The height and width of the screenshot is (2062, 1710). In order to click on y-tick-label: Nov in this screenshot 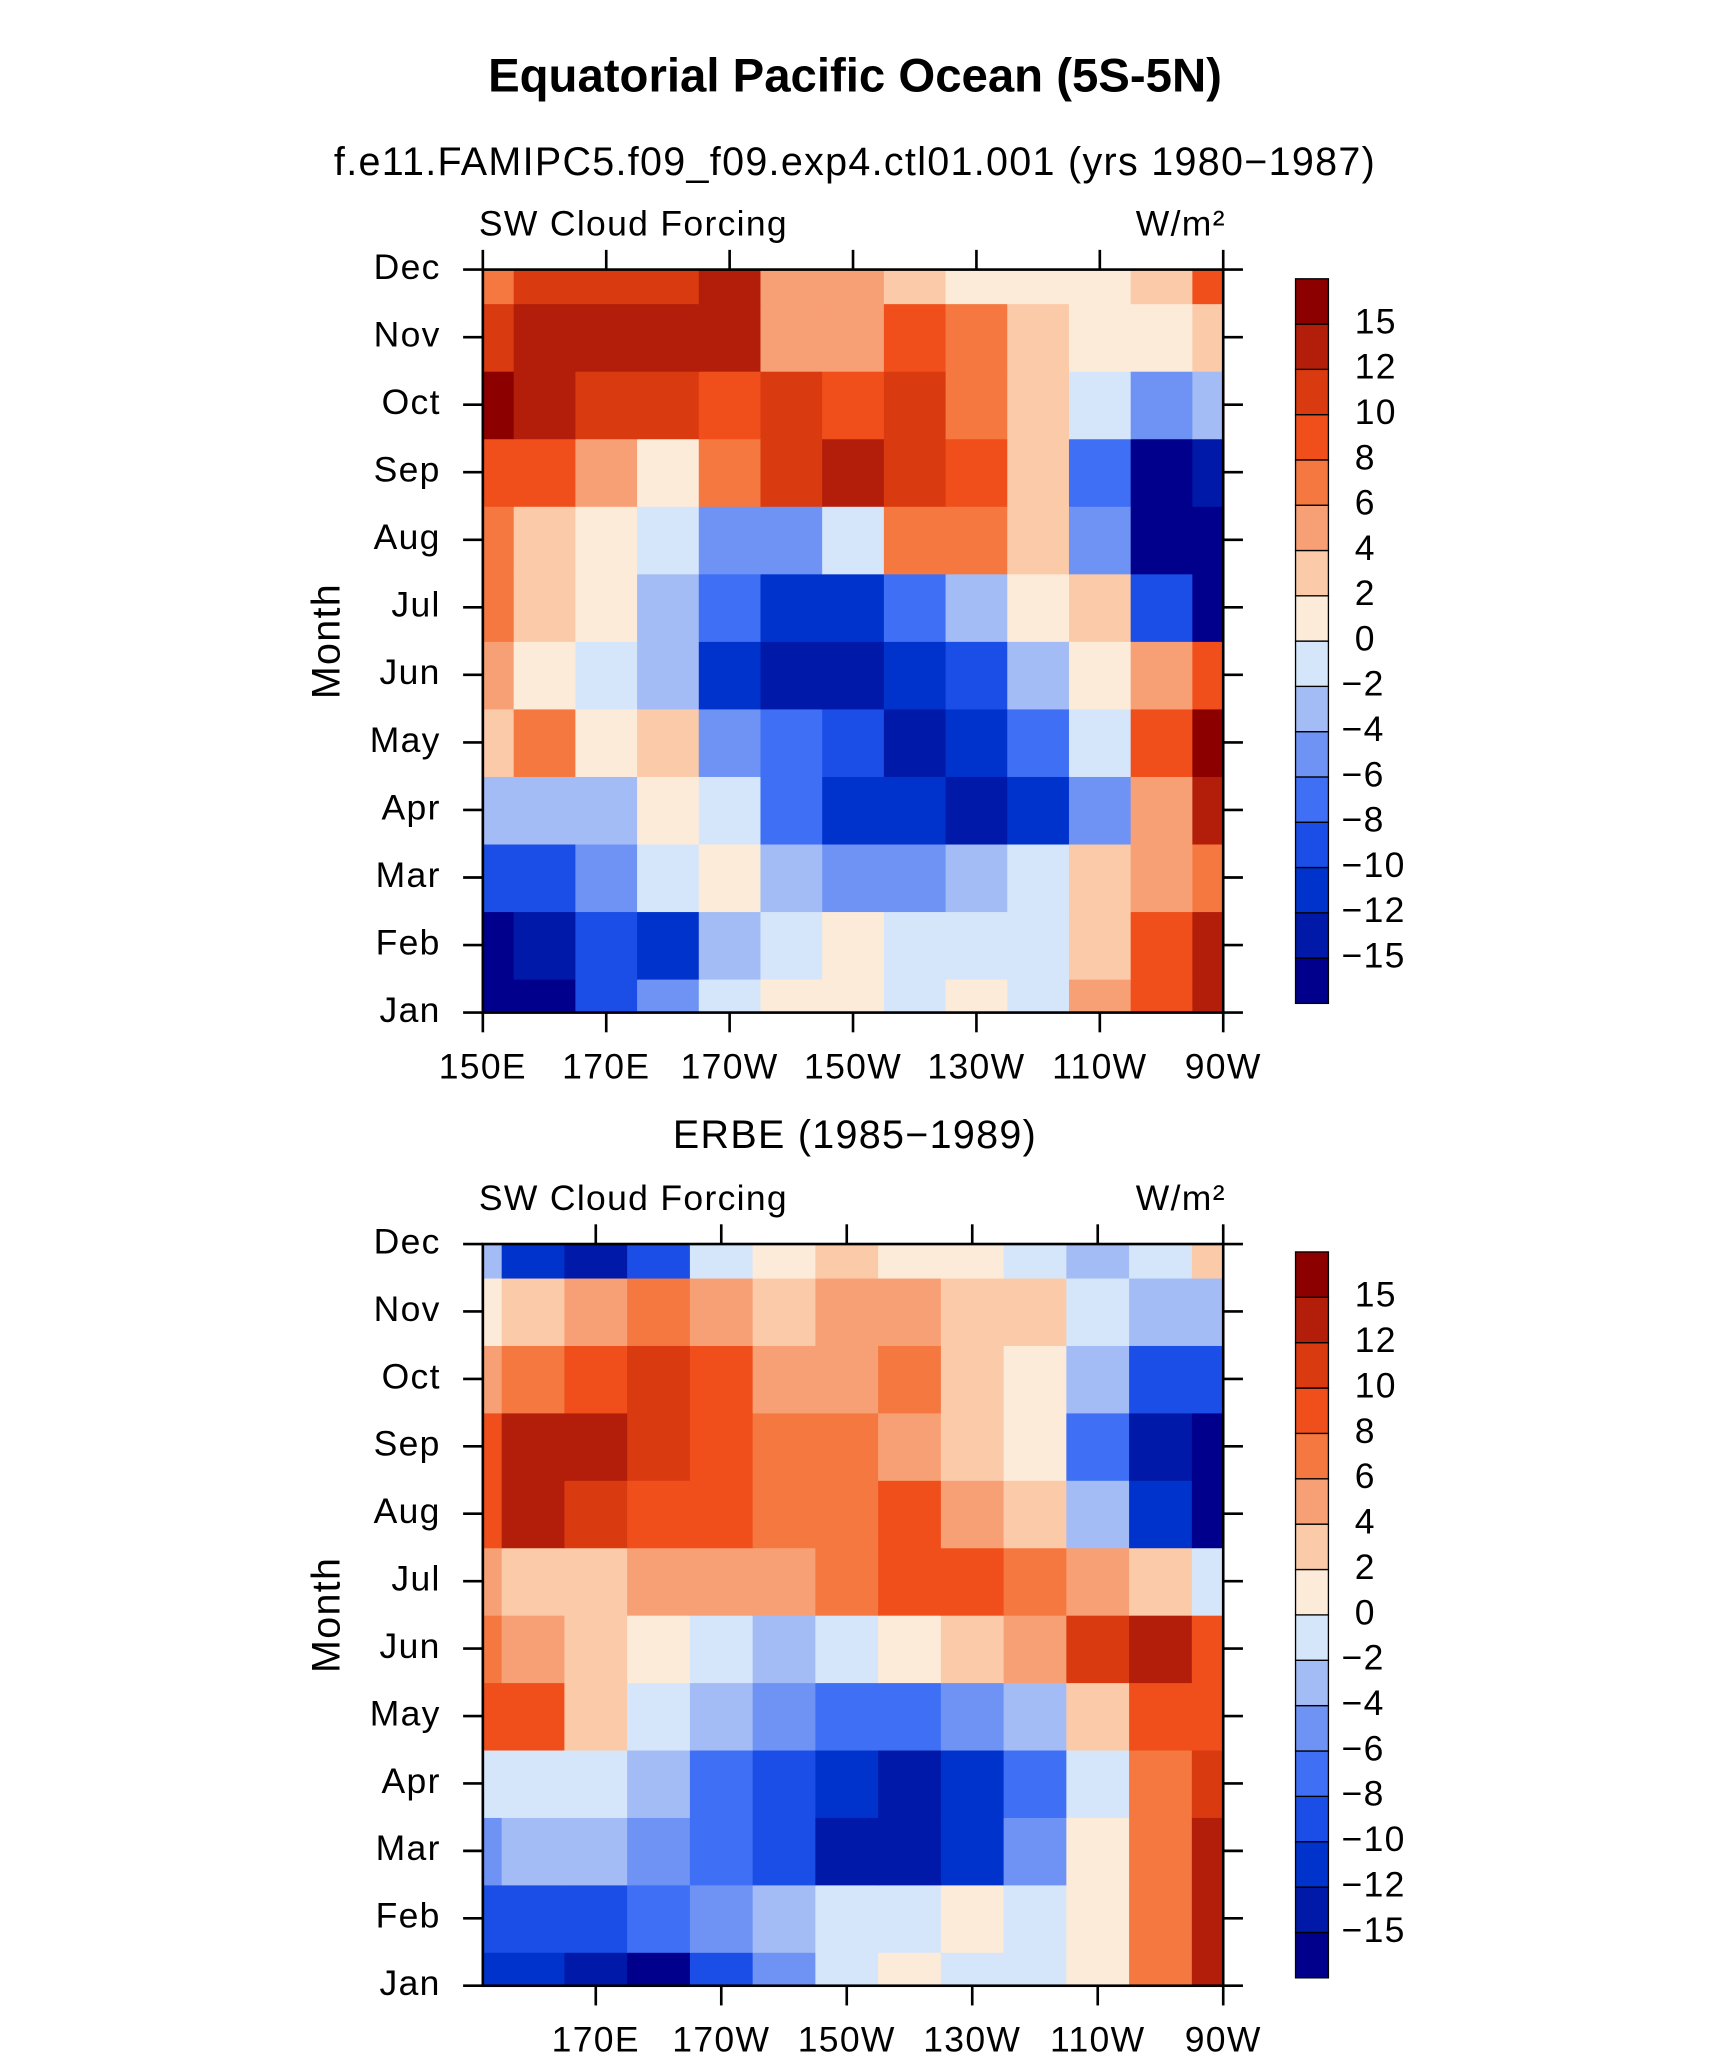, I will do `click(407, 1309)`.